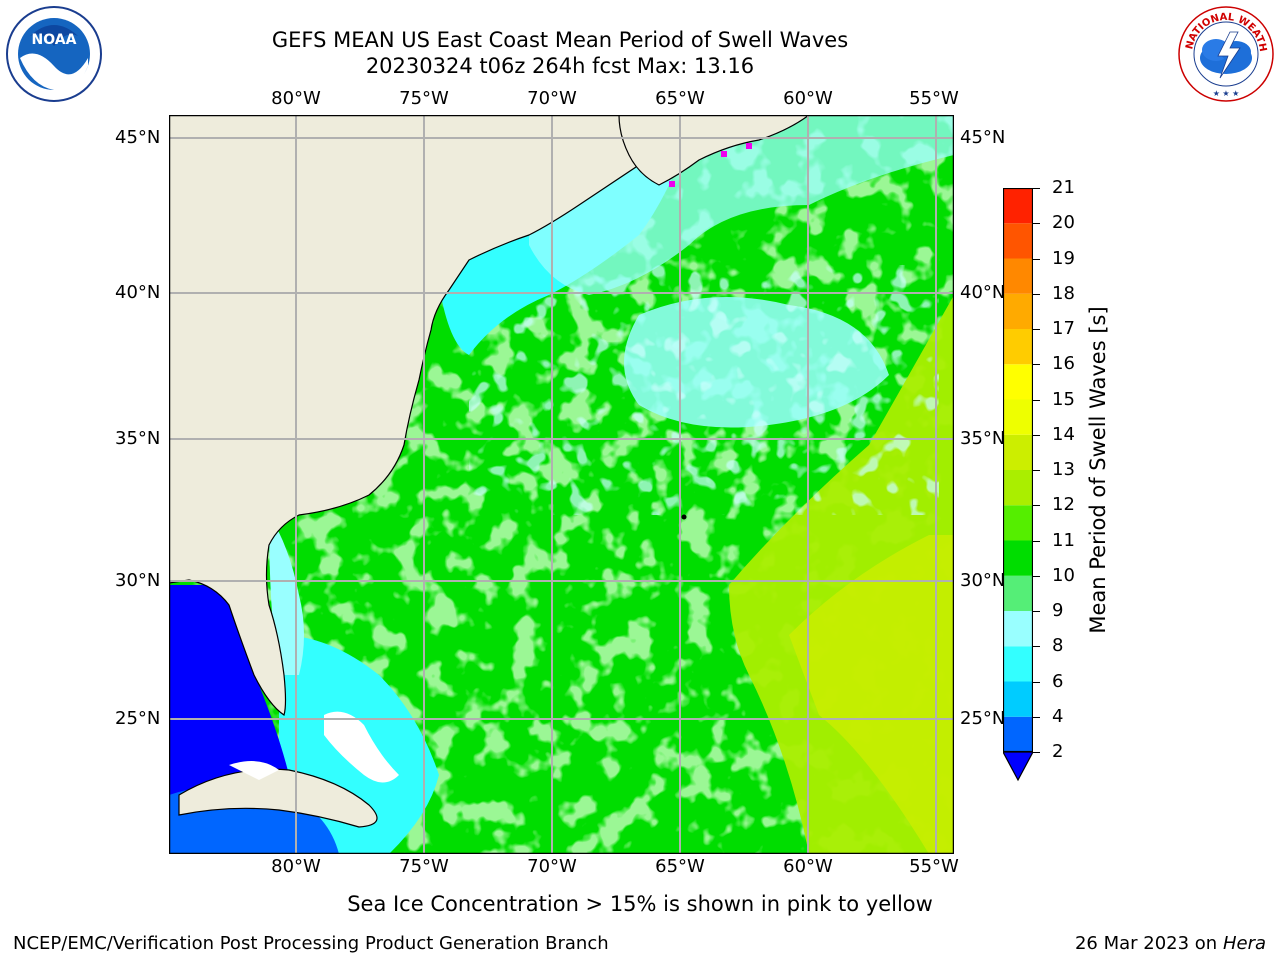 The image size is (1280, 960). Describe the element at coordinates (1063, 258) in the screenshot. I see `colorbar-tick: 19` at that location.